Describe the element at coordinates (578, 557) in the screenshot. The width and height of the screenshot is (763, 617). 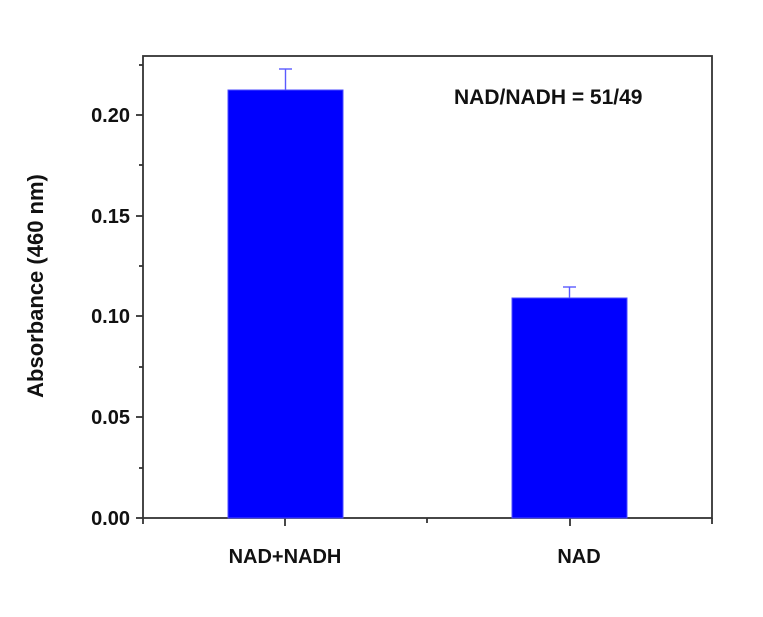
I see `x-tick-label-nad: NAD` at that location.